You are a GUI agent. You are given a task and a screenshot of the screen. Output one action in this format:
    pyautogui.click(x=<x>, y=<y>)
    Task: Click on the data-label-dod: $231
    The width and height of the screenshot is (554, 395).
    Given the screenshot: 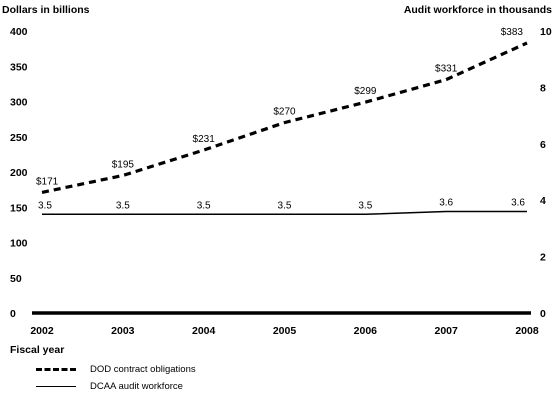 What is the action you would take?
    pyautogui.click(x=204, y=139)
    